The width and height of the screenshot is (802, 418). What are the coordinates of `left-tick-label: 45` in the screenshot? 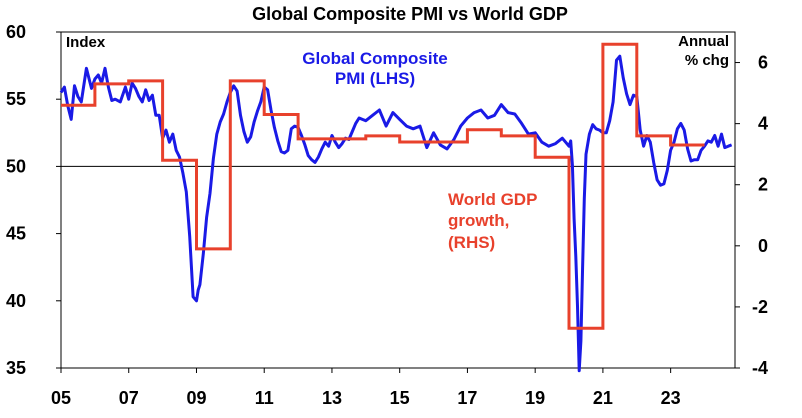 It's located at (16, 234).